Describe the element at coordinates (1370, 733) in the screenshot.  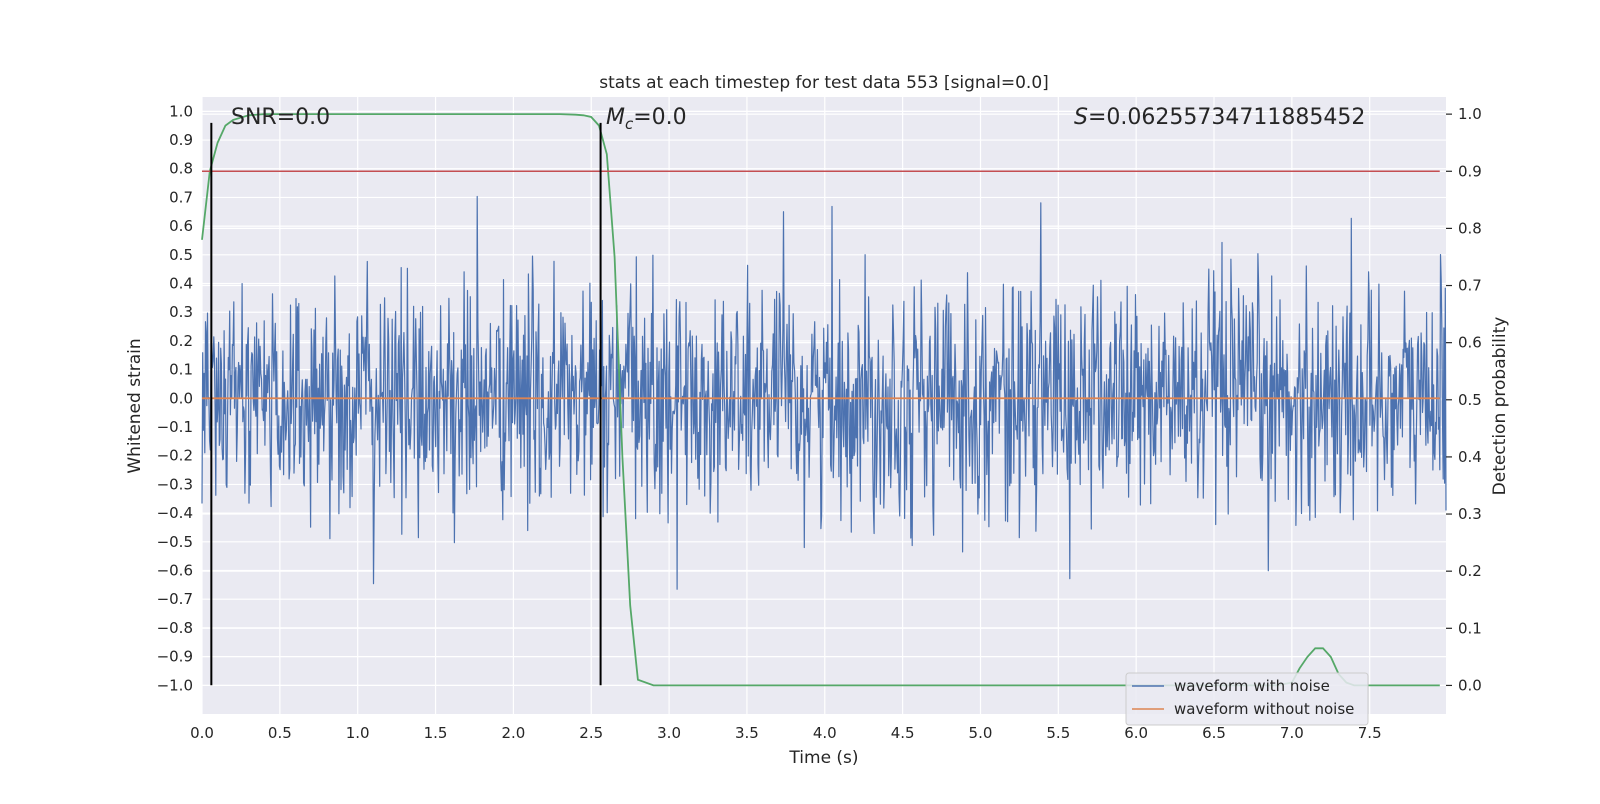
I see `x-tick-label: 7.5` at that location.